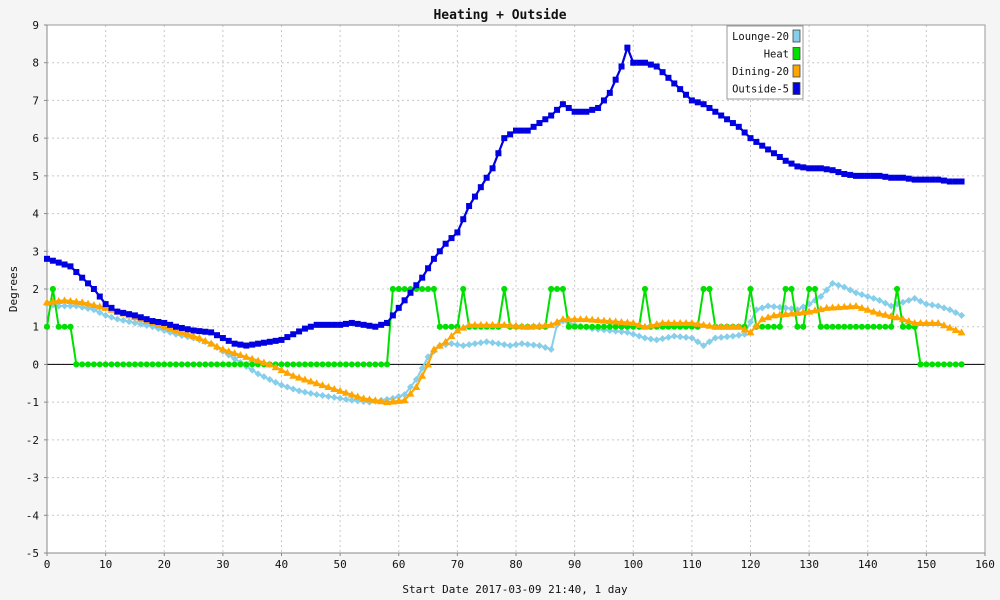 This screenshot has width=1000, height=600. Describe the element at coordinates (32, 402) in the screenshot. I see `y-tick-label: -1` at that location.